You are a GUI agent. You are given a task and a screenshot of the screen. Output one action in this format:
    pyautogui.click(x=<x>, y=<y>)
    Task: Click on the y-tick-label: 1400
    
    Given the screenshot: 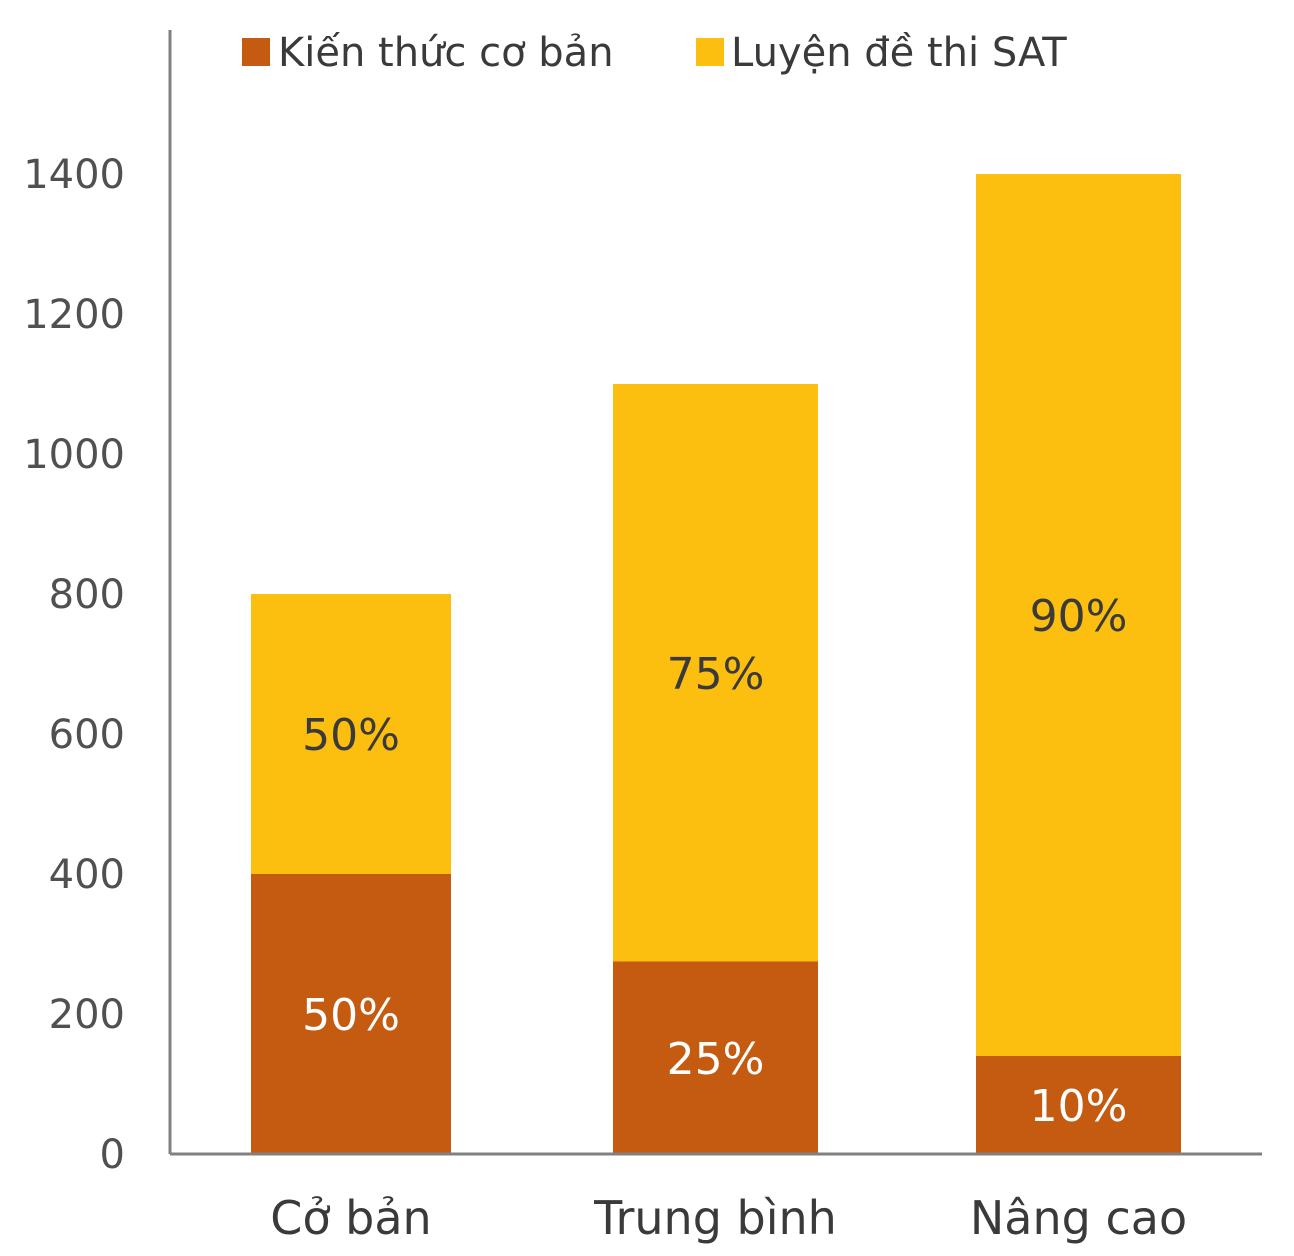 What is the action you would take?
    pyautogui.click(x=74, y=175)
    